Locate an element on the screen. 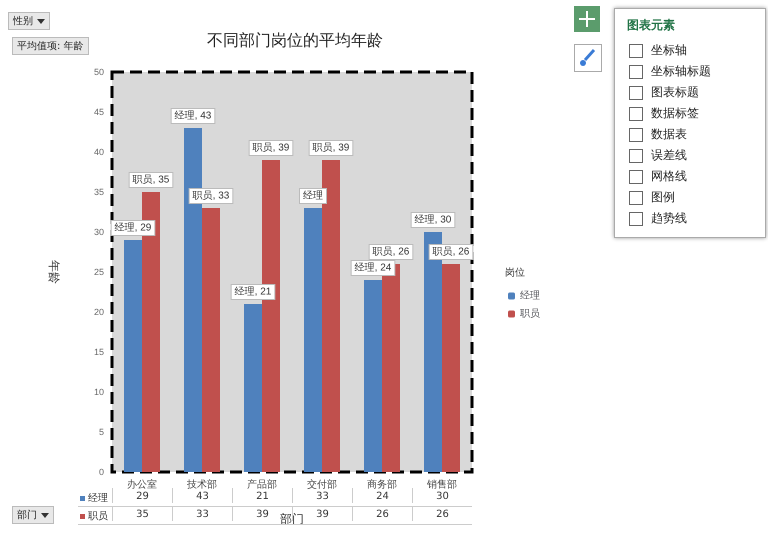  y-tick-label: 5 is located at coordinates (101, 432).